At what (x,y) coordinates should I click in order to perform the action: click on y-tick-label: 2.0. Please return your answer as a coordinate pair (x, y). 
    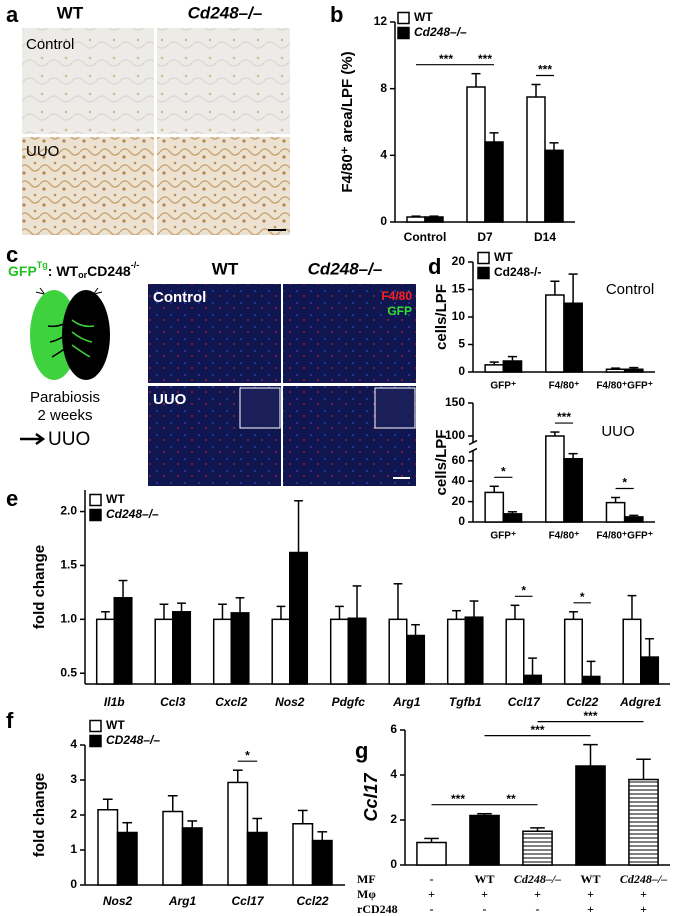
    Looking at the image, I should click on (68, 511).